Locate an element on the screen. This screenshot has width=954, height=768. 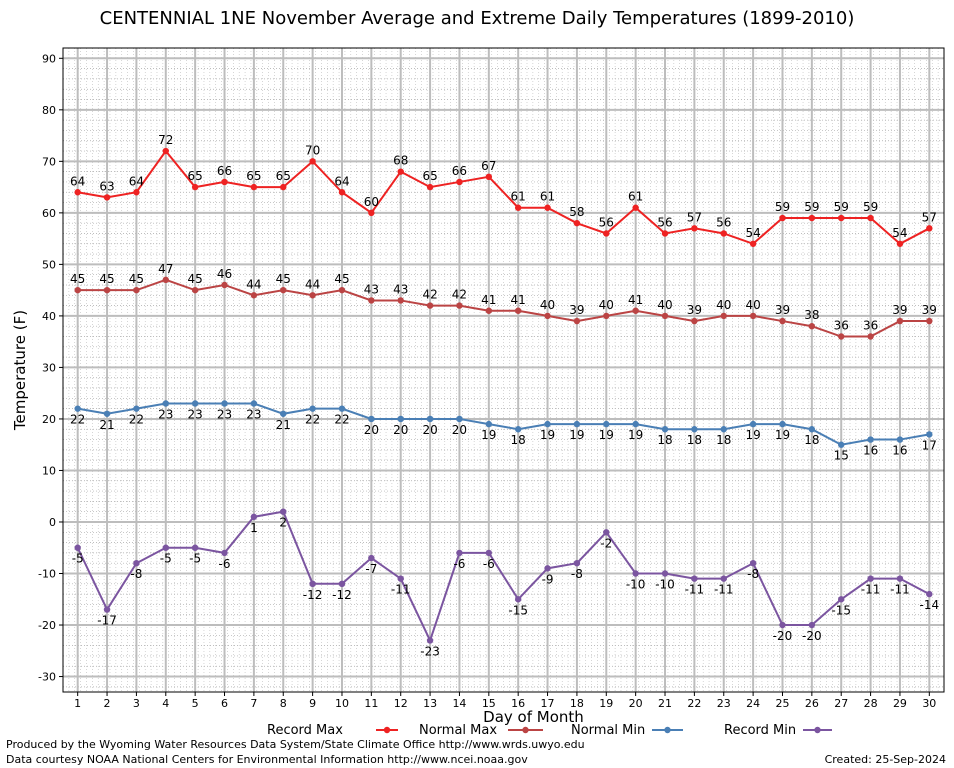
x-tick-label: 4 is located at coordinates (165, 703).